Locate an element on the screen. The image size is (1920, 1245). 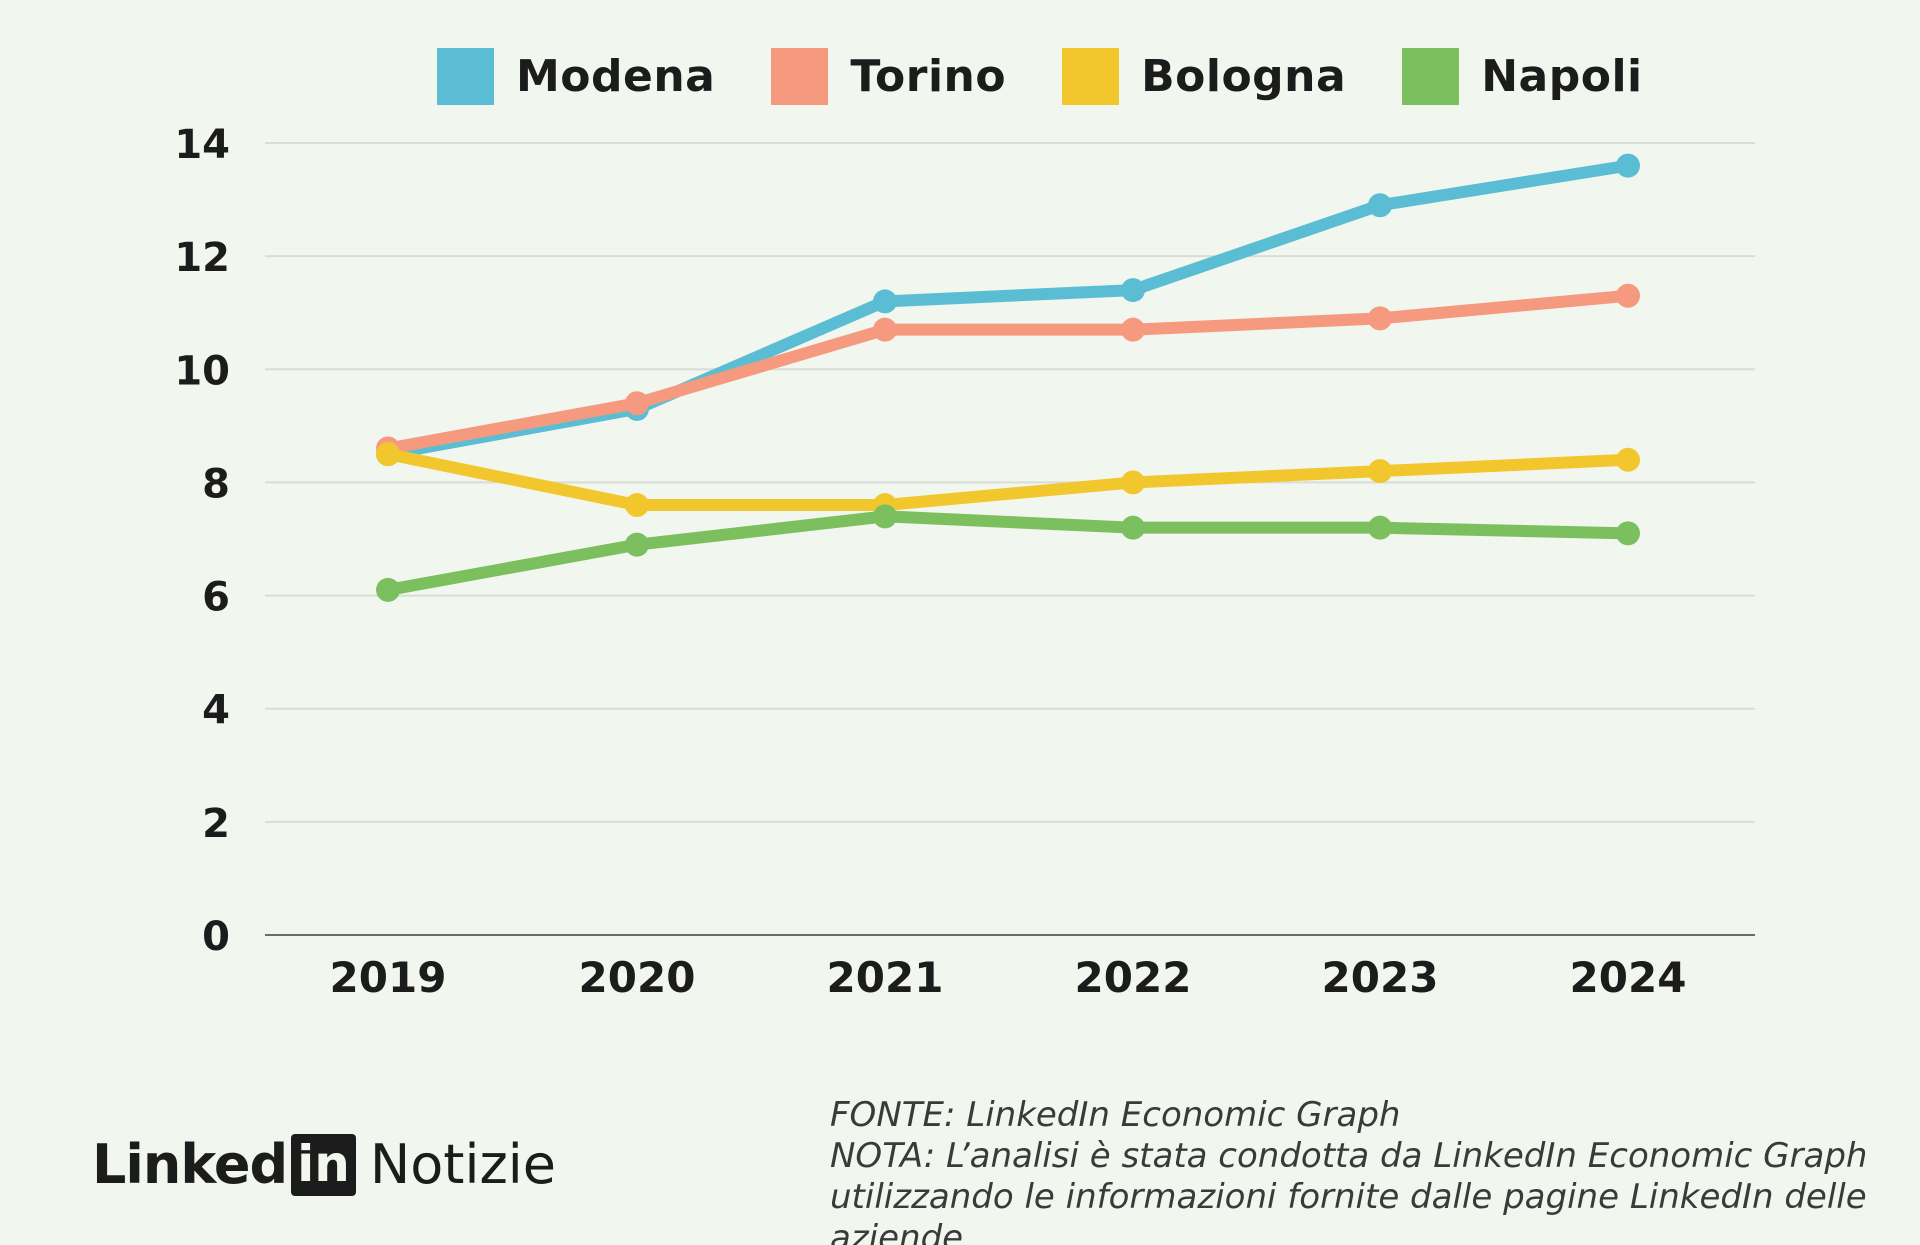
series-bologna is located at coordinates (1008, 480).